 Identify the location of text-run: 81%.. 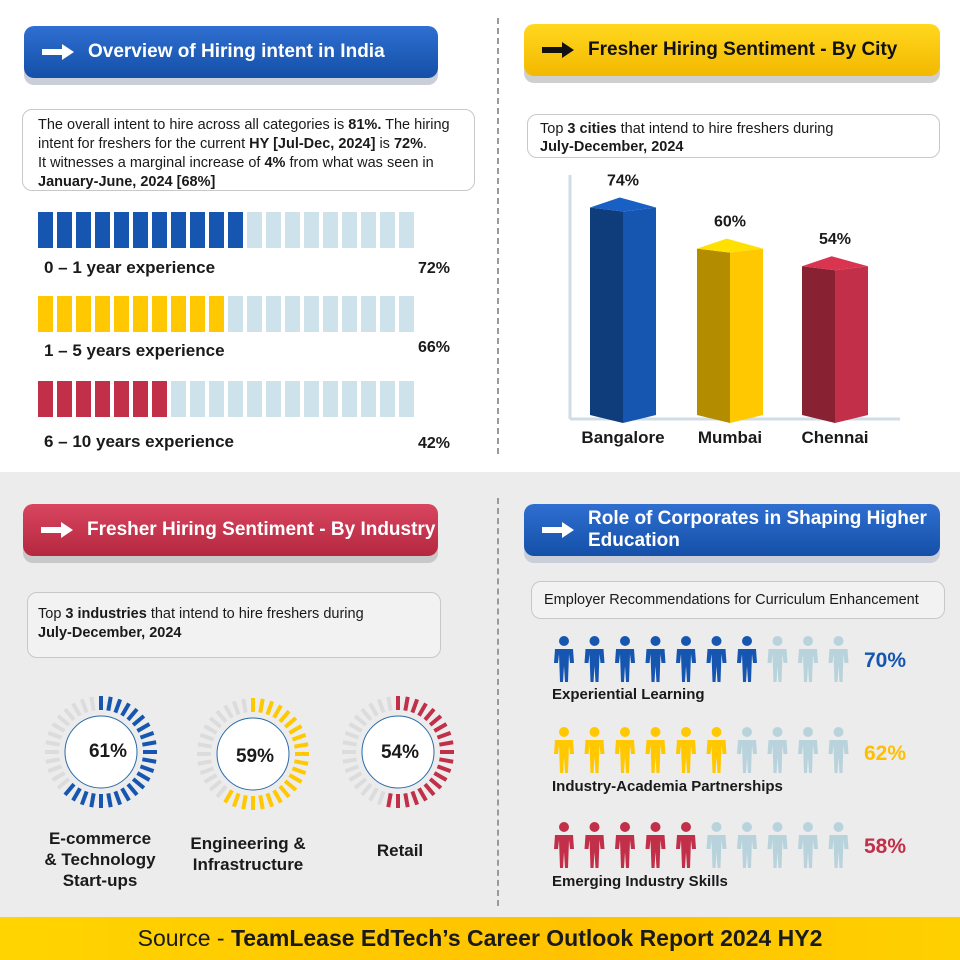
(365, 125).